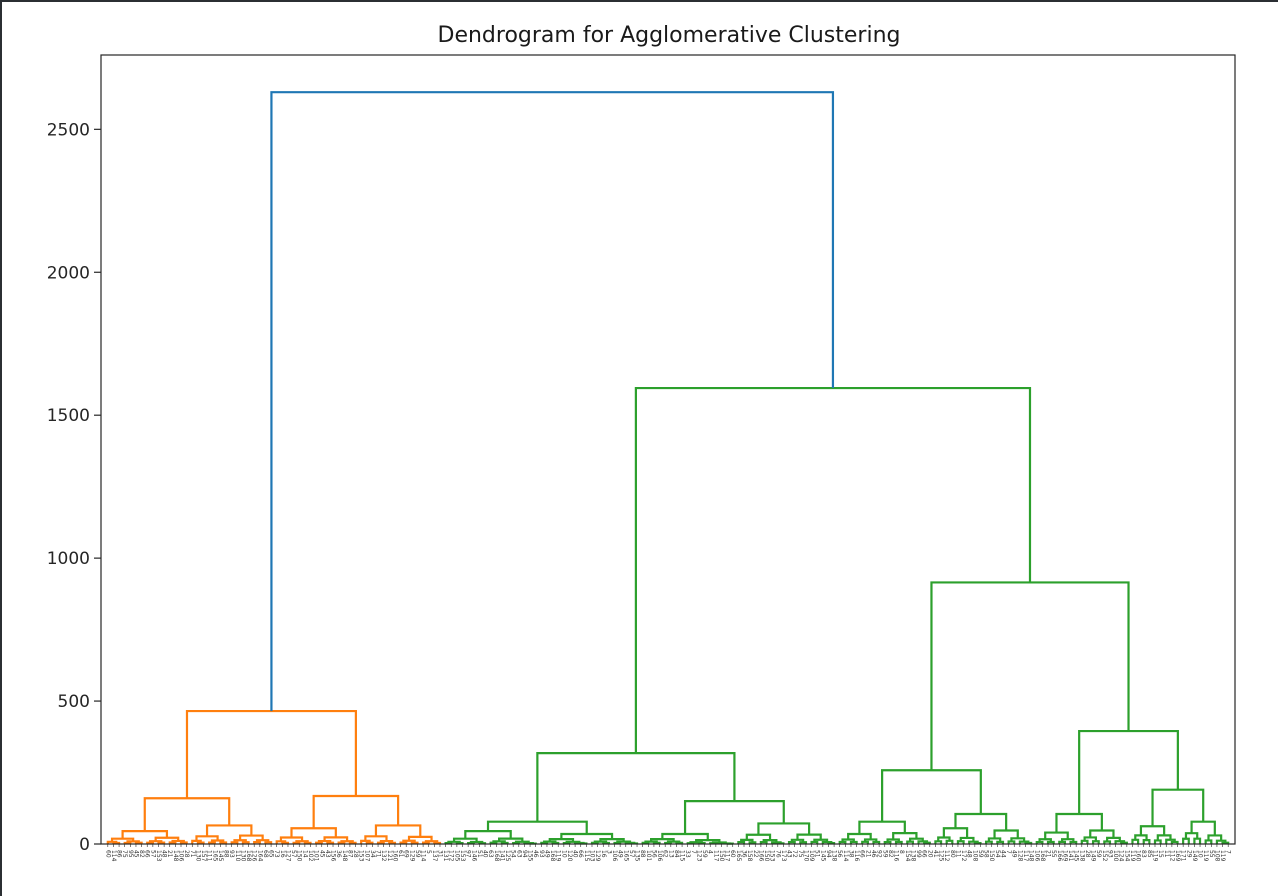 The width and height of the screenshot is (1278, 896). I want to click on x-leaf-label: 10, so click(563, 854).